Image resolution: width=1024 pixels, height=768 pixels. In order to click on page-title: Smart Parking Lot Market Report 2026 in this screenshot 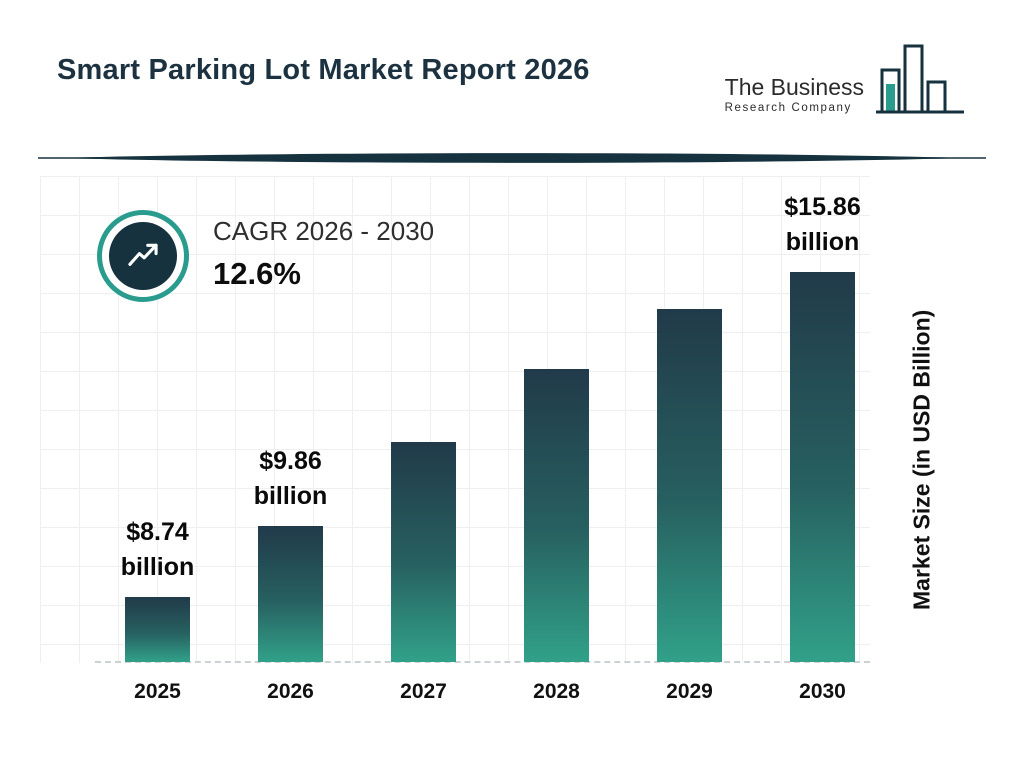, I will do `click(323, 70)`.